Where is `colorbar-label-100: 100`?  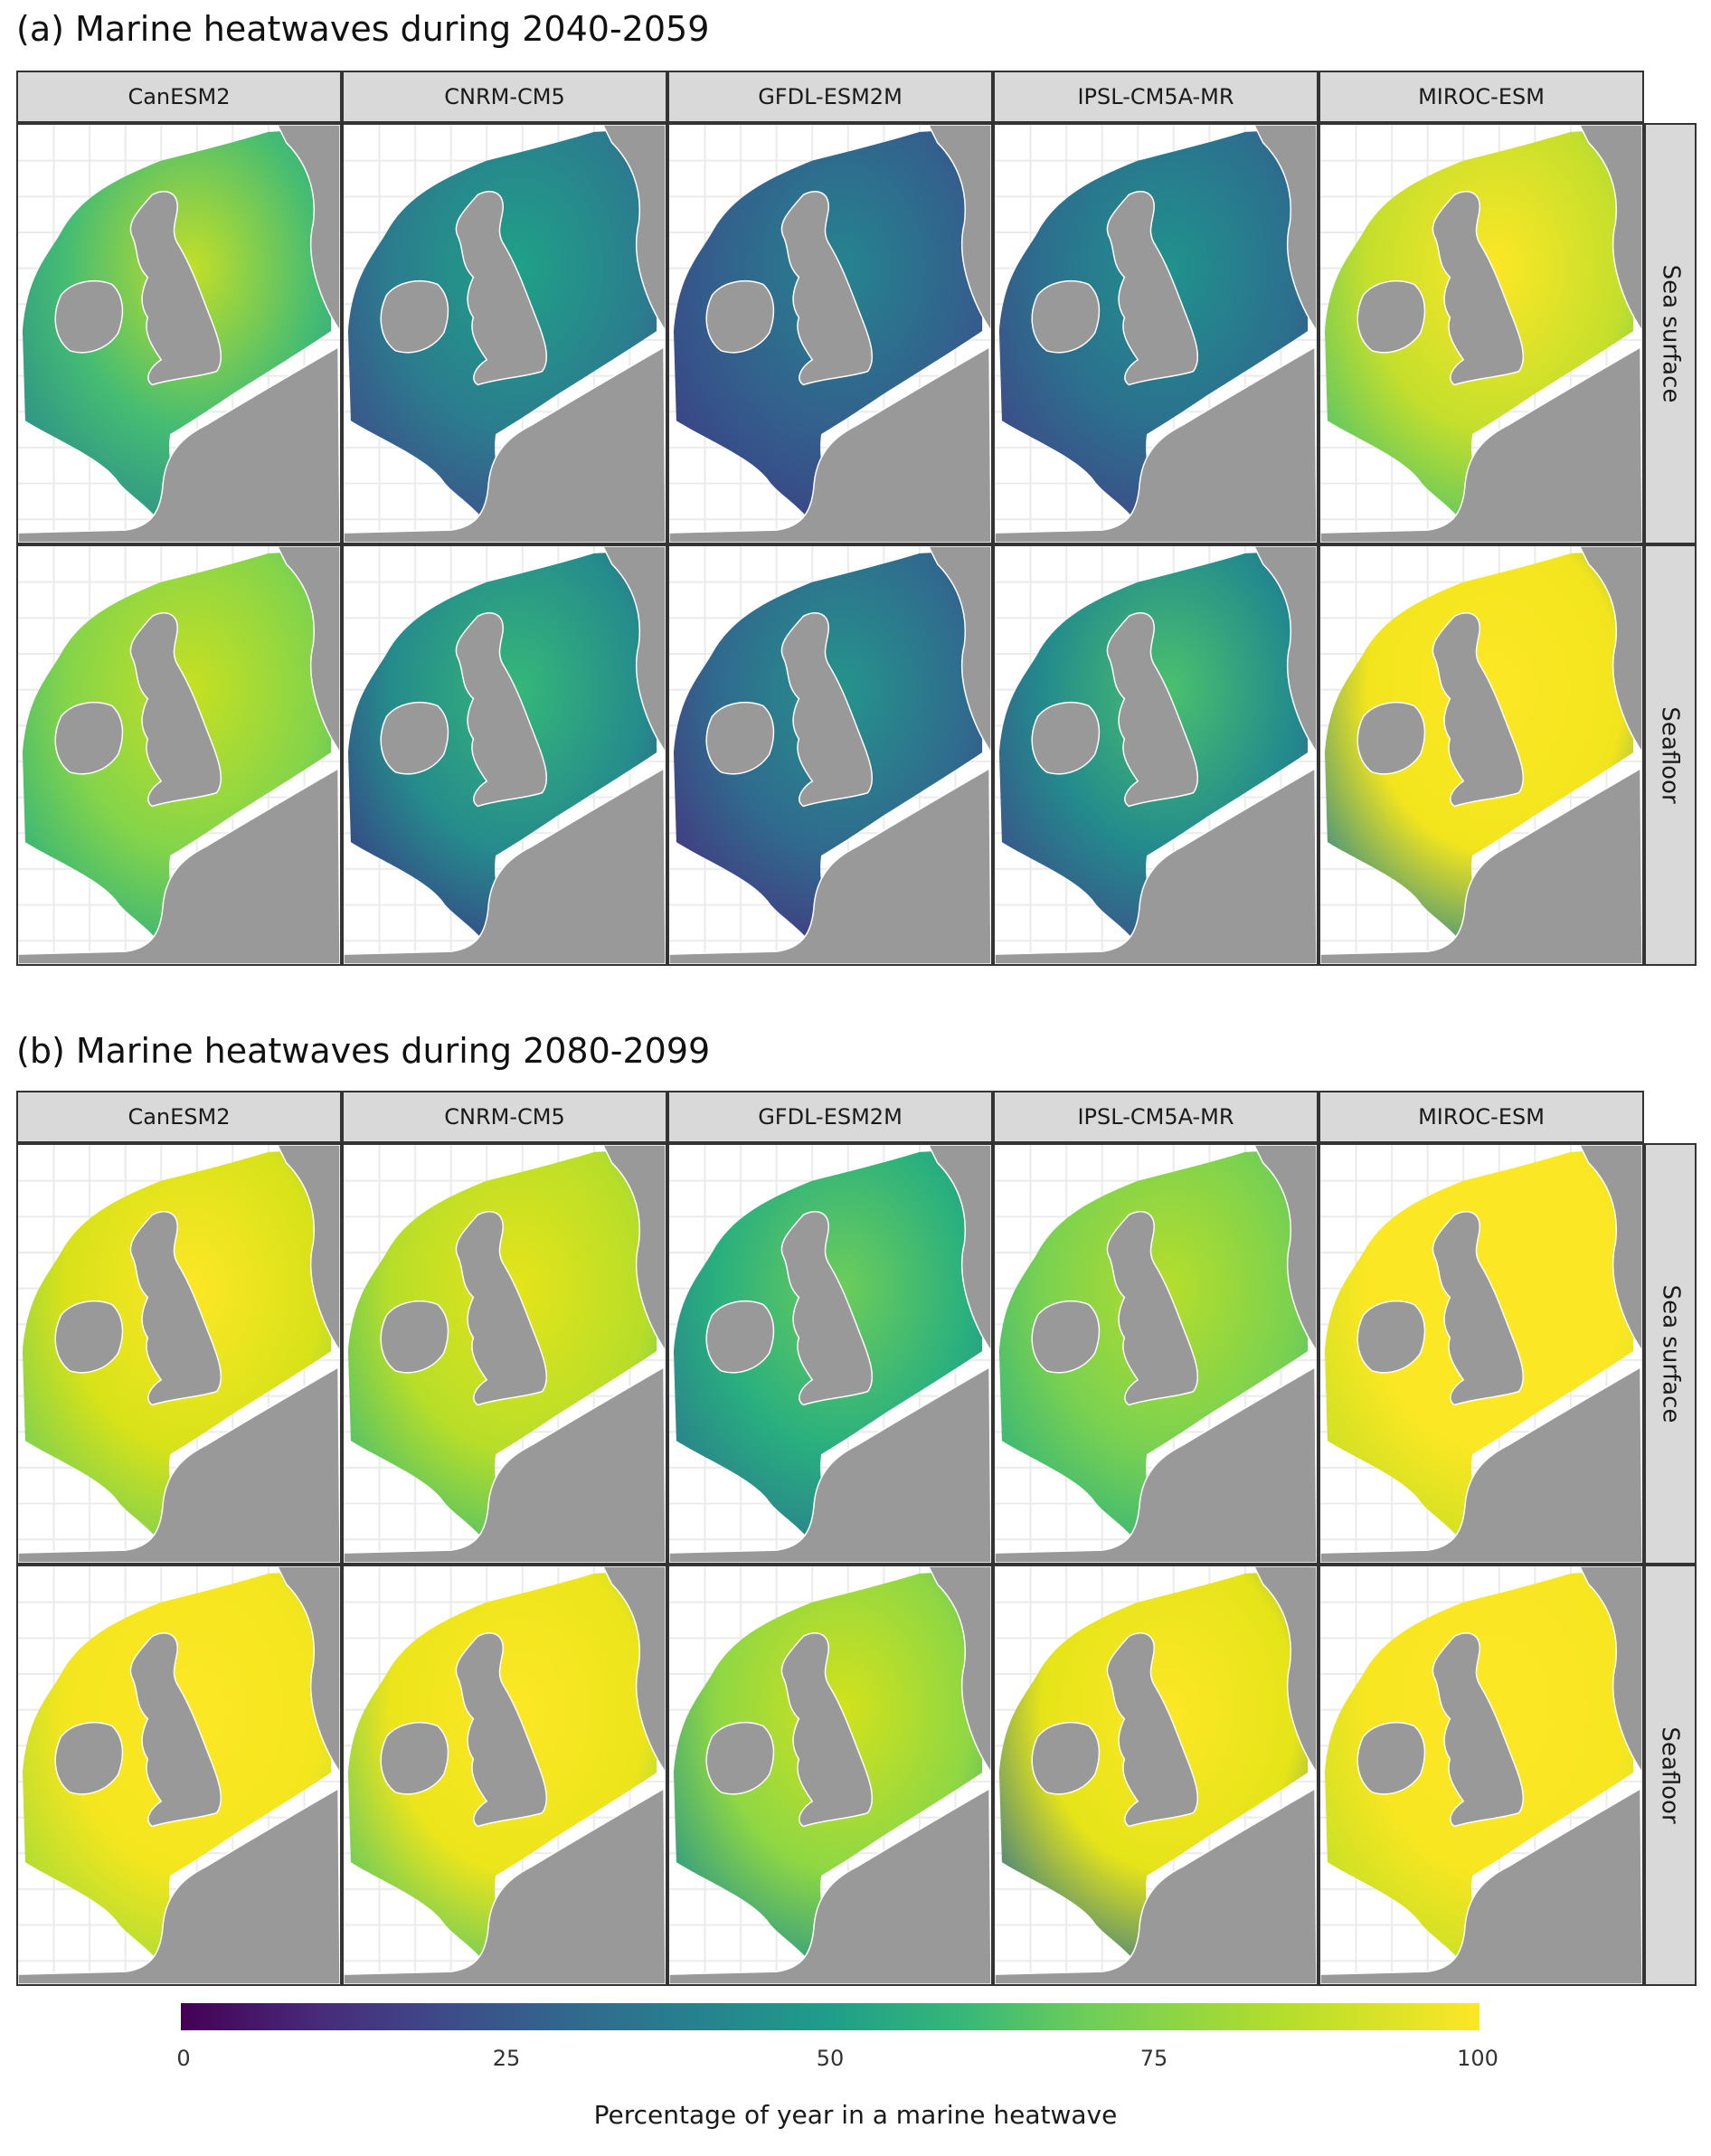
colorbar-label-100: 100 is located at coordinates (1477, 2058).